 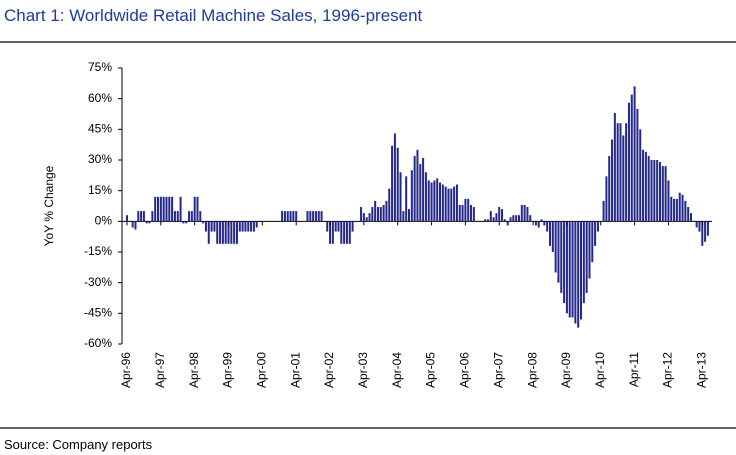 I want to click on x-tick-label: Apr-02, so click(x=329, y=370).